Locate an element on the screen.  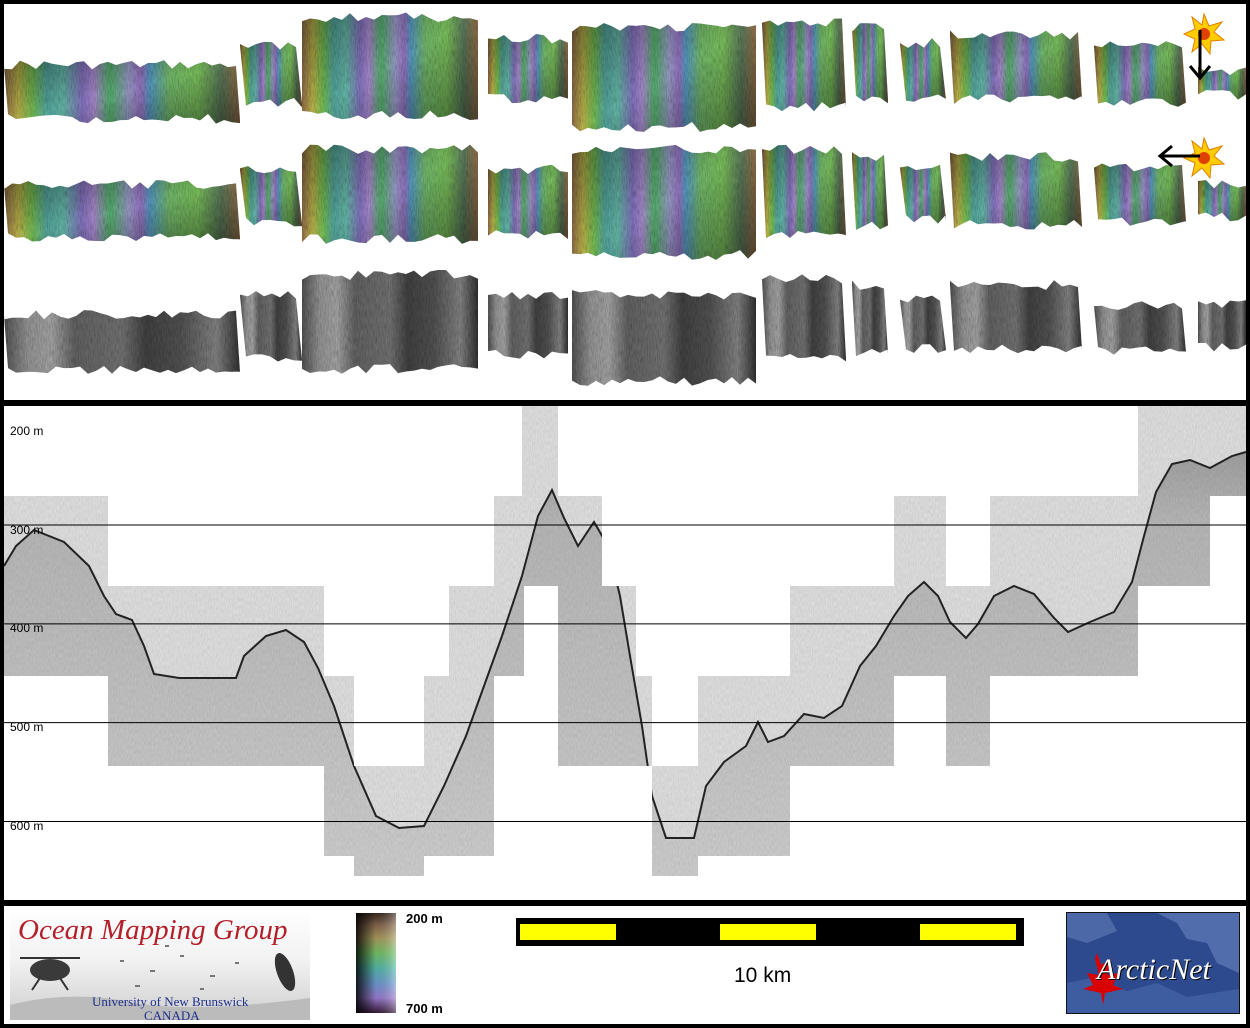
backscatter-mosaic is located at coordinates (625, 328).